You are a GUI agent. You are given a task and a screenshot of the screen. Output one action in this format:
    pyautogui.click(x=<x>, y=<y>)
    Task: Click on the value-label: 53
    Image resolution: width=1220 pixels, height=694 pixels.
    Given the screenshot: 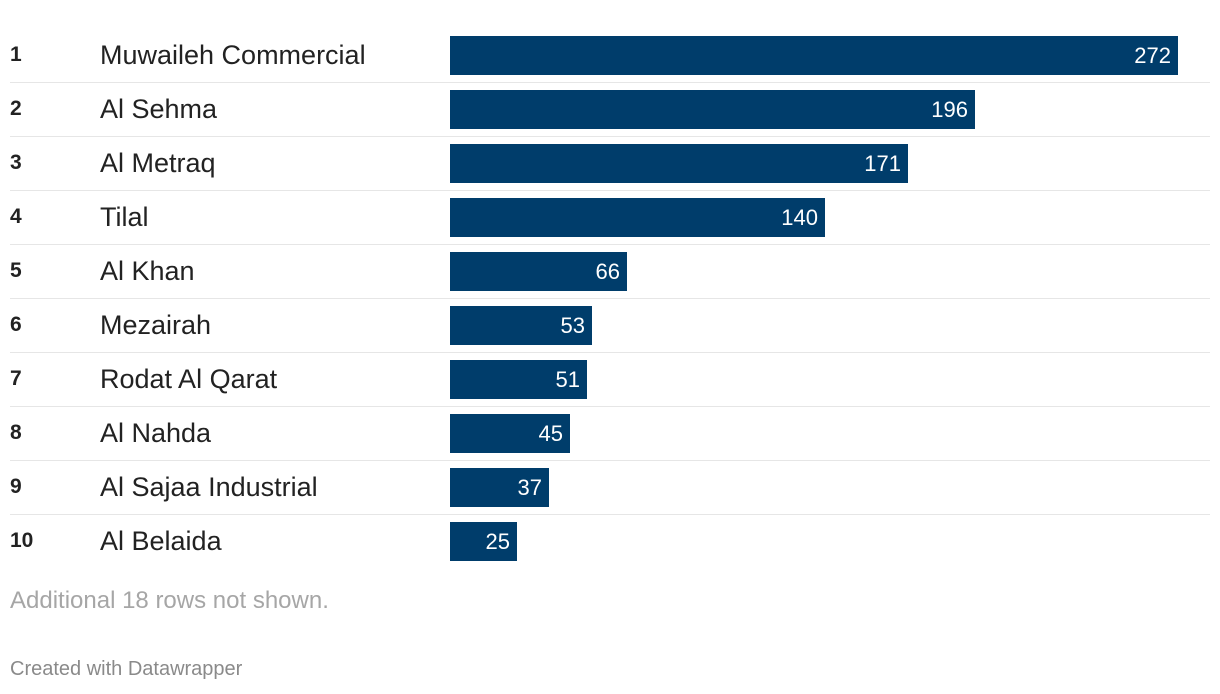 What is the action you would take?
    pyautogui.click(x=572, y=325)
    